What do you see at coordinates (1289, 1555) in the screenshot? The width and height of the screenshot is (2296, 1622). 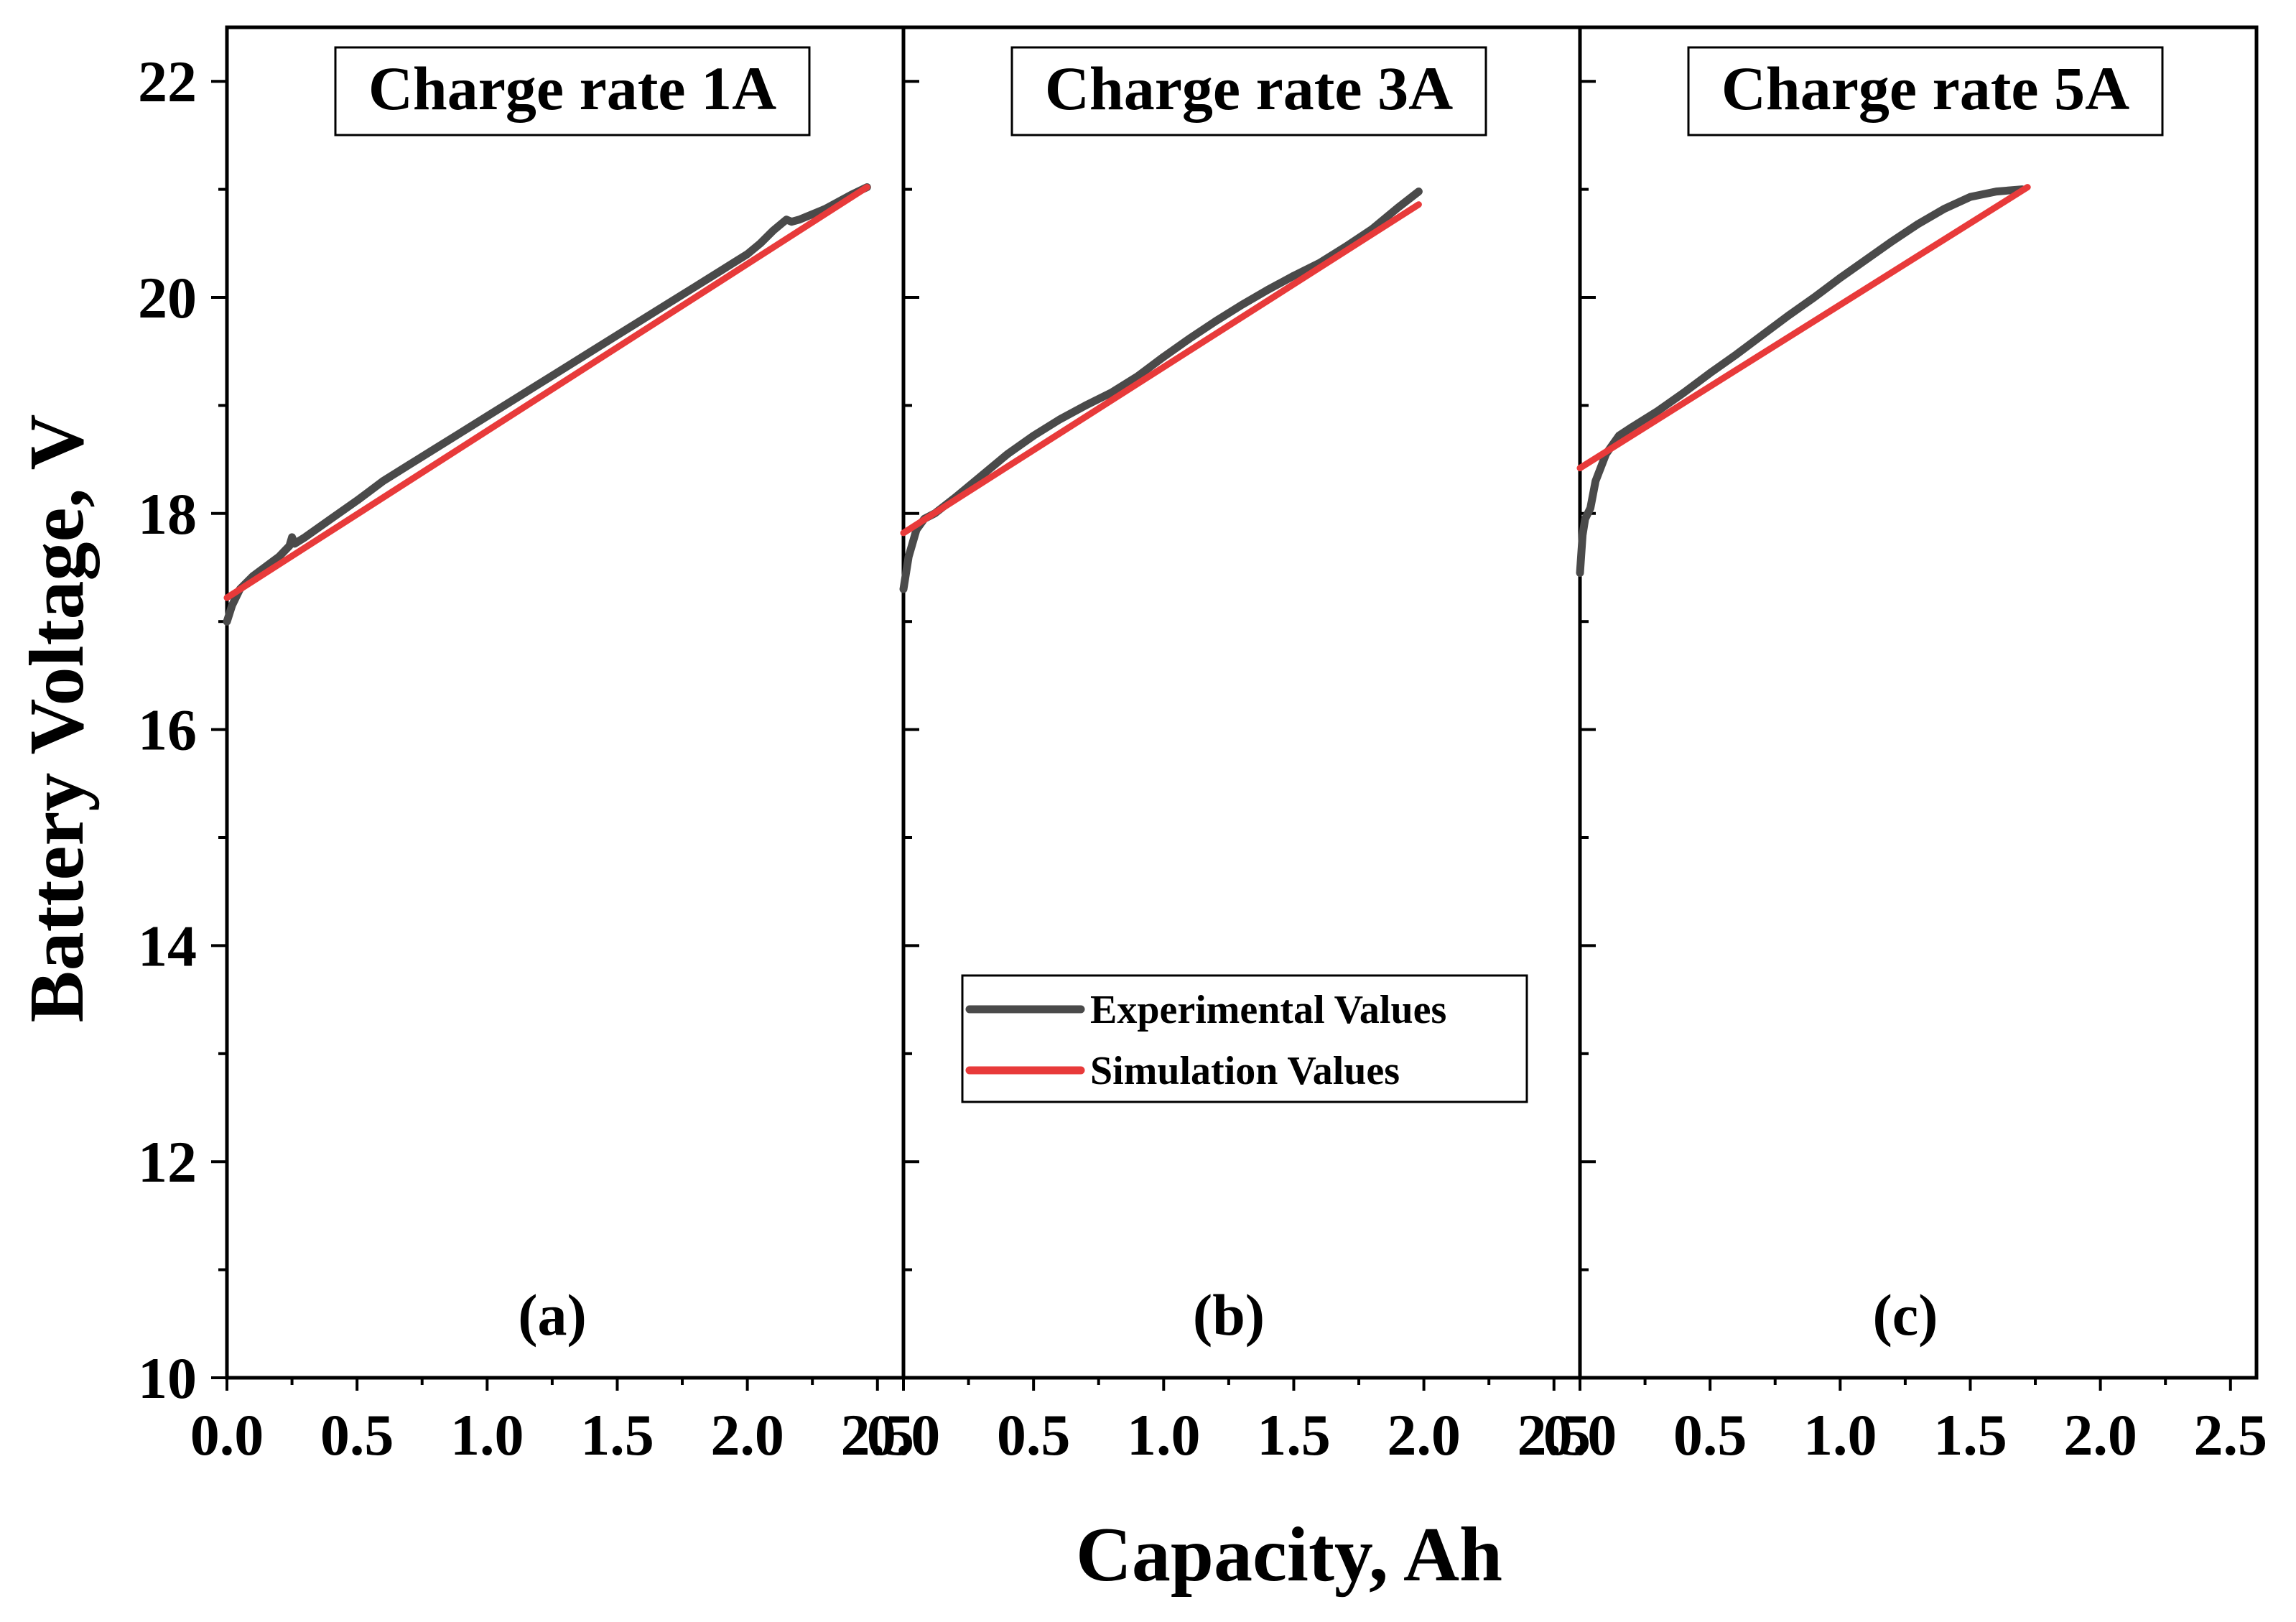 I see `x-axis-title: Capacity, Ah` at bounding box center [1289, 1555].